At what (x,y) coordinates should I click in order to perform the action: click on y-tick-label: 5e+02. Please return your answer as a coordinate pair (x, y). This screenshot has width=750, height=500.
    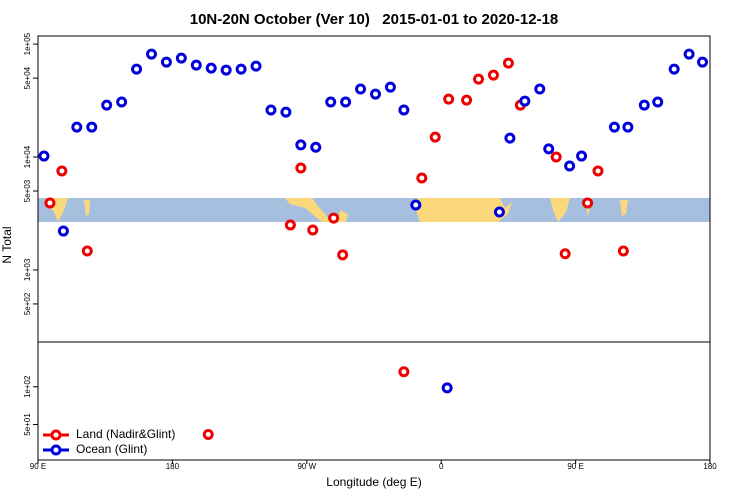
    Looking at the image, I should click on (27, 303).